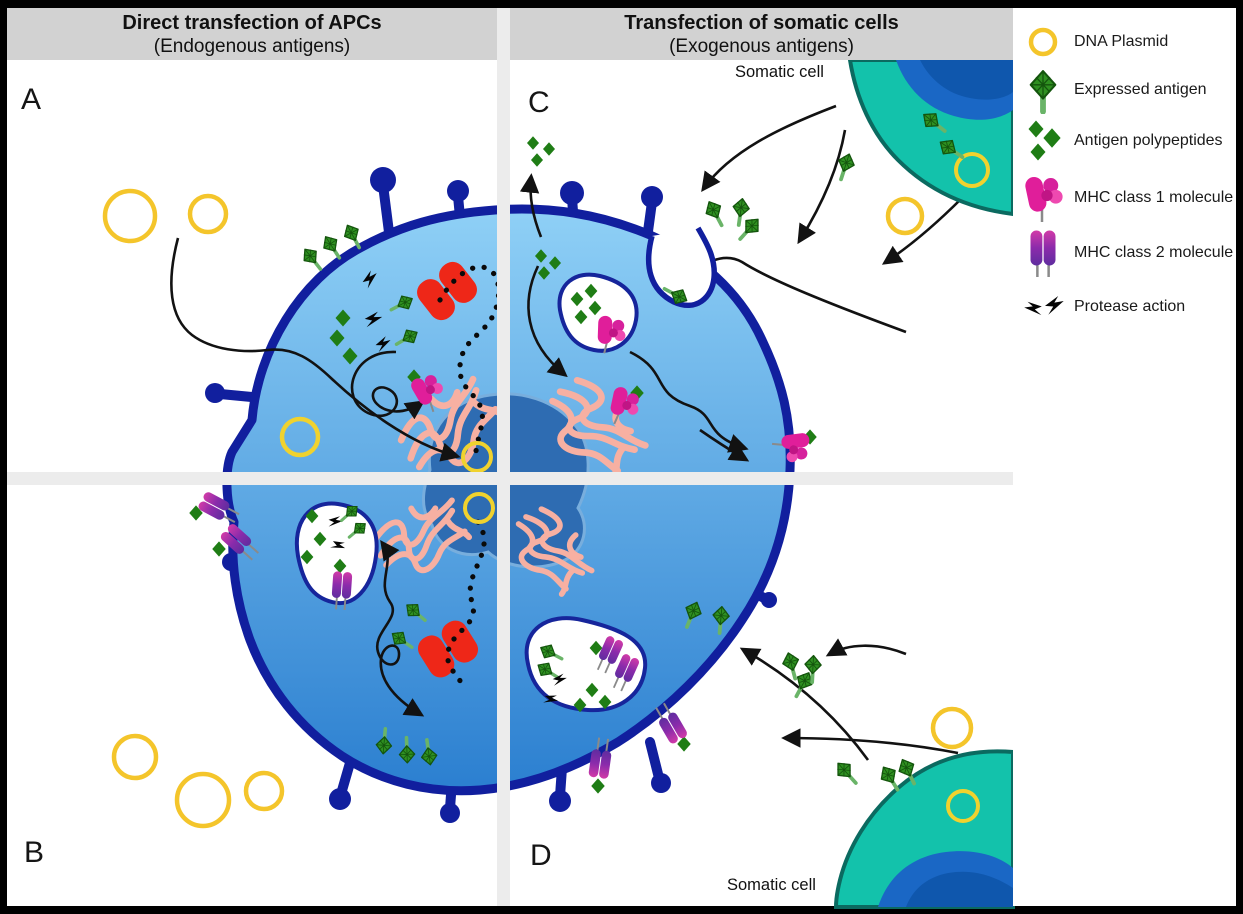  What do you see at coordinates (761, 46) in the screenshot?
I see `column-header-right-subtitle: (Exogenous antigens)` at bounding box center [761, 46].